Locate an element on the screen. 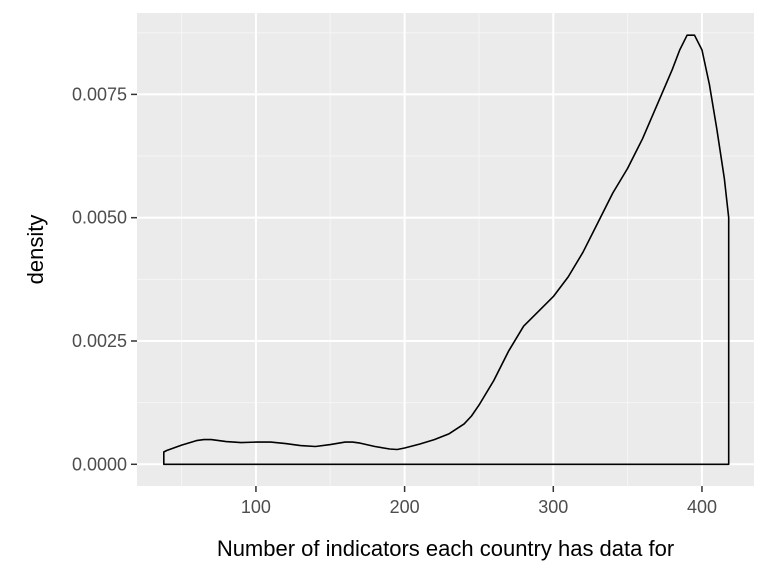 The image size is (768, 576). y-tick-label: 0.0025 is located at coordinates (99, 341).